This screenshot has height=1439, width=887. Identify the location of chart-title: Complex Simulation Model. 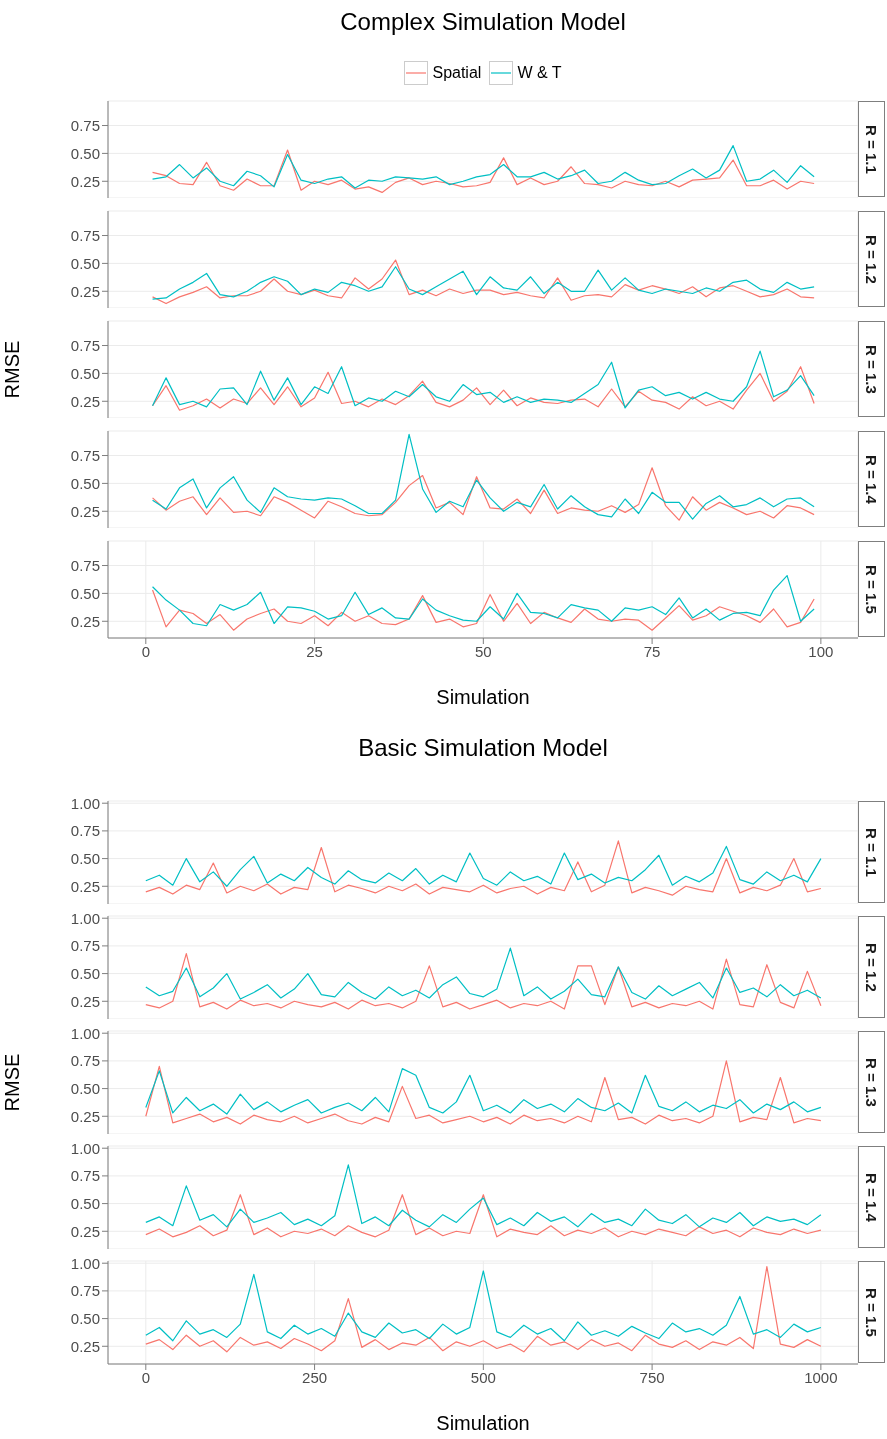
(483, 22).